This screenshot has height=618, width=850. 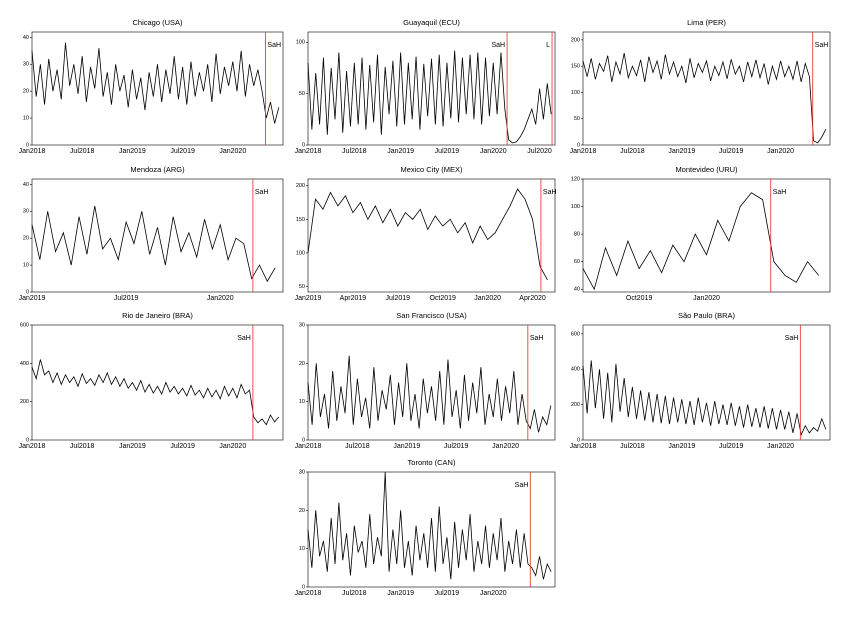 What do you see at coordinates (706, 22) in the screenshot?
I see `panel-title: Lima (PER)` at bounding box center [706, 22].